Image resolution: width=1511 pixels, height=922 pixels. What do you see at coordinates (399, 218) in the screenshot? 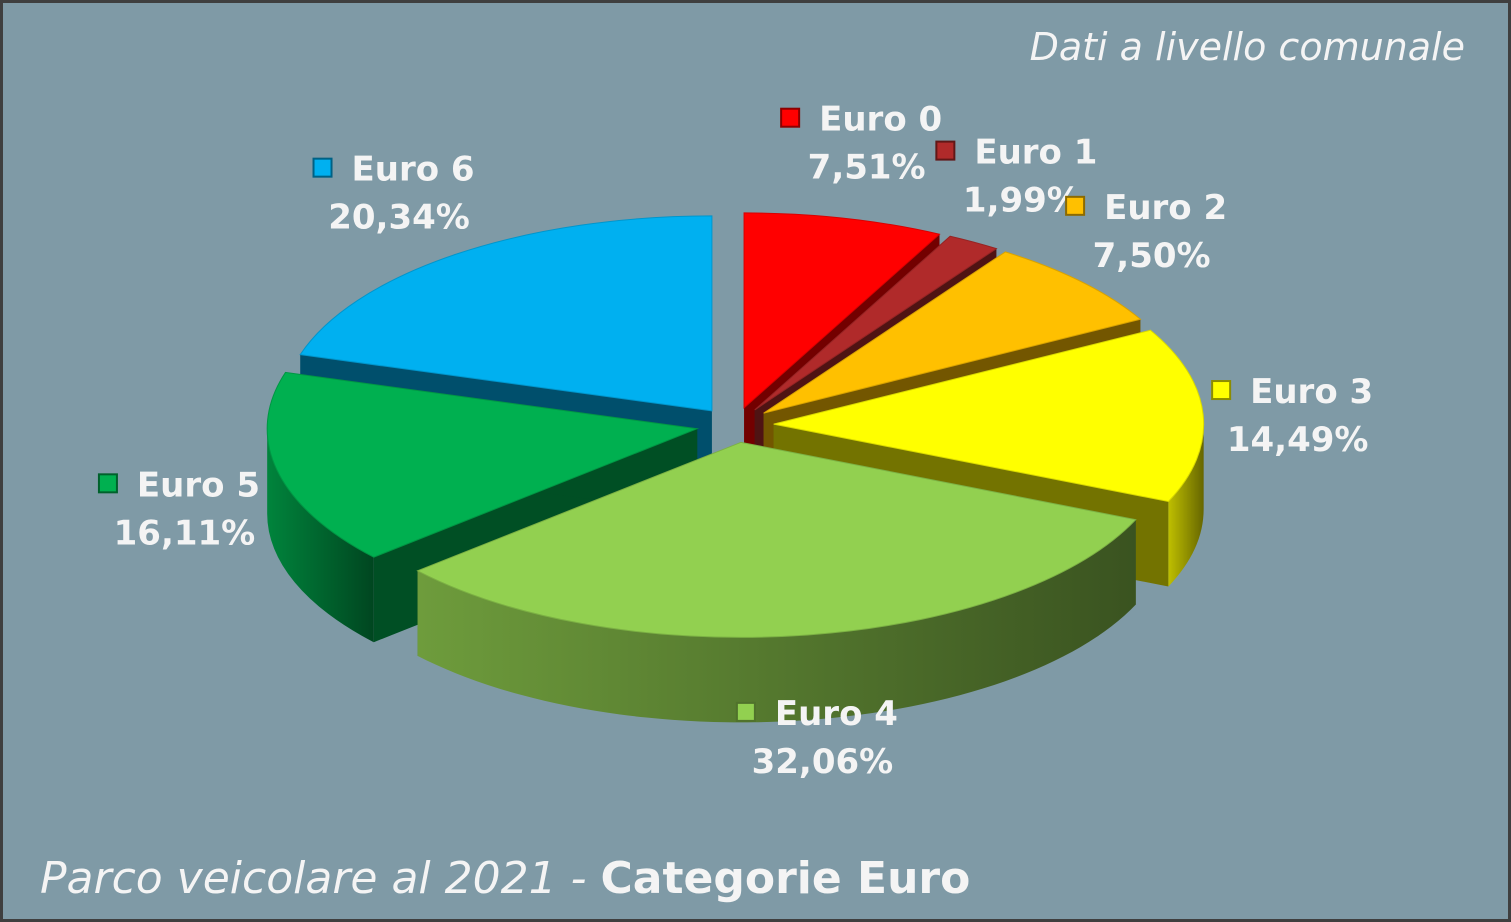
I see `data-label-value: 20,34%` at bounding box center [399, 218].